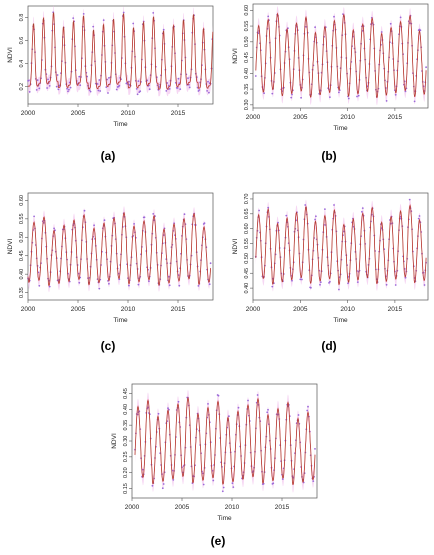 The image size is (434, 555). I want to click on y-tick-label: 0.8, so click(22, 18).